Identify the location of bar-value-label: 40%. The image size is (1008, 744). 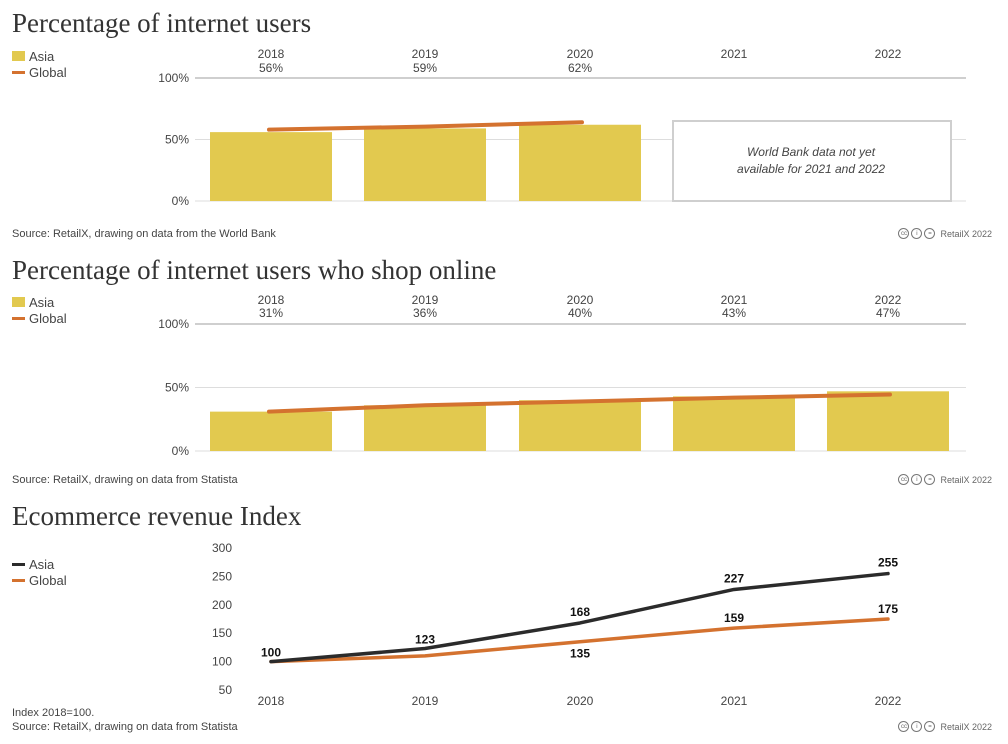
(580, 313).